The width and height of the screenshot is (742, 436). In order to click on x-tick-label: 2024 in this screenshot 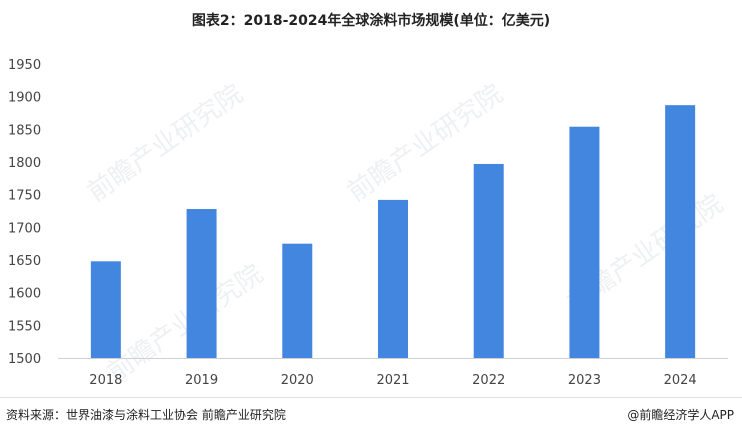, I will do `click(680, 380)`.